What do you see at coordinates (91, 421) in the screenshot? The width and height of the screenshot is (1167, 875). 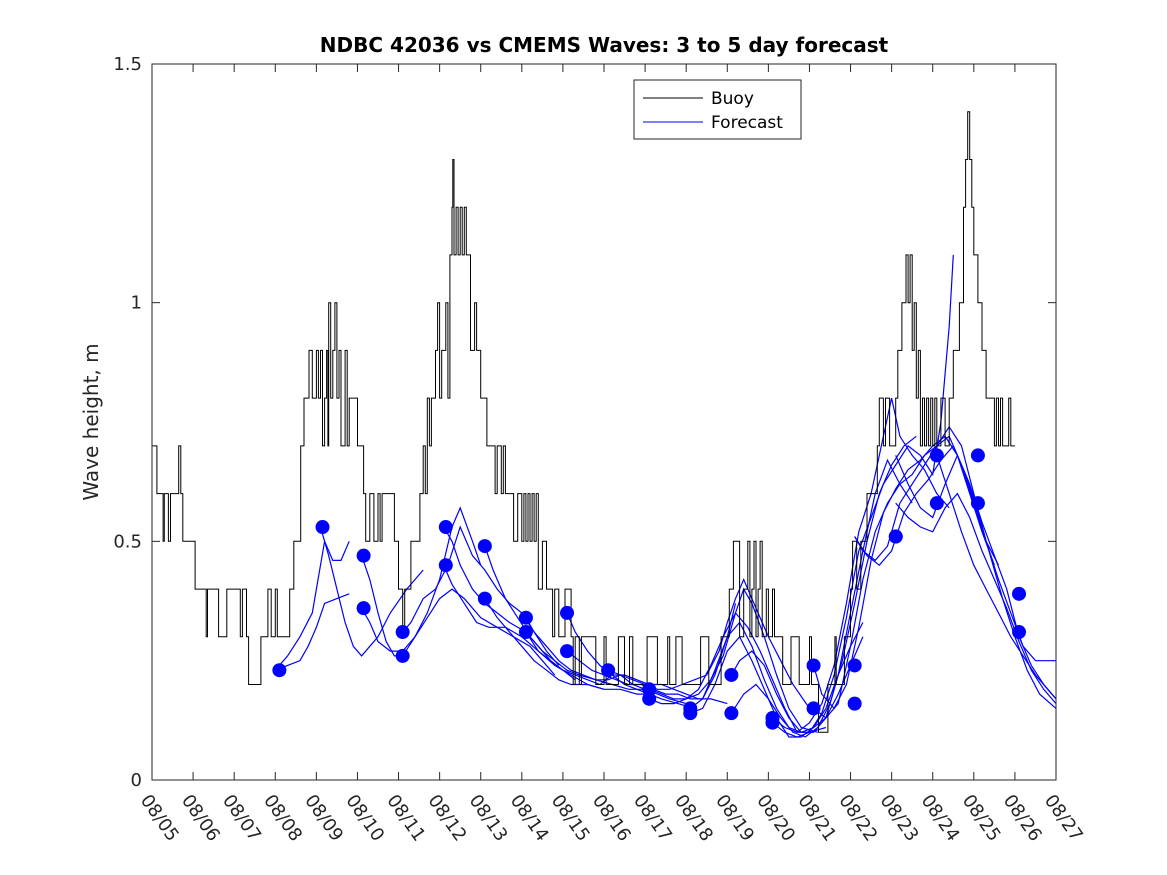 I see `y-axis-label: Wave height, m` at bounding box center [91, 421].